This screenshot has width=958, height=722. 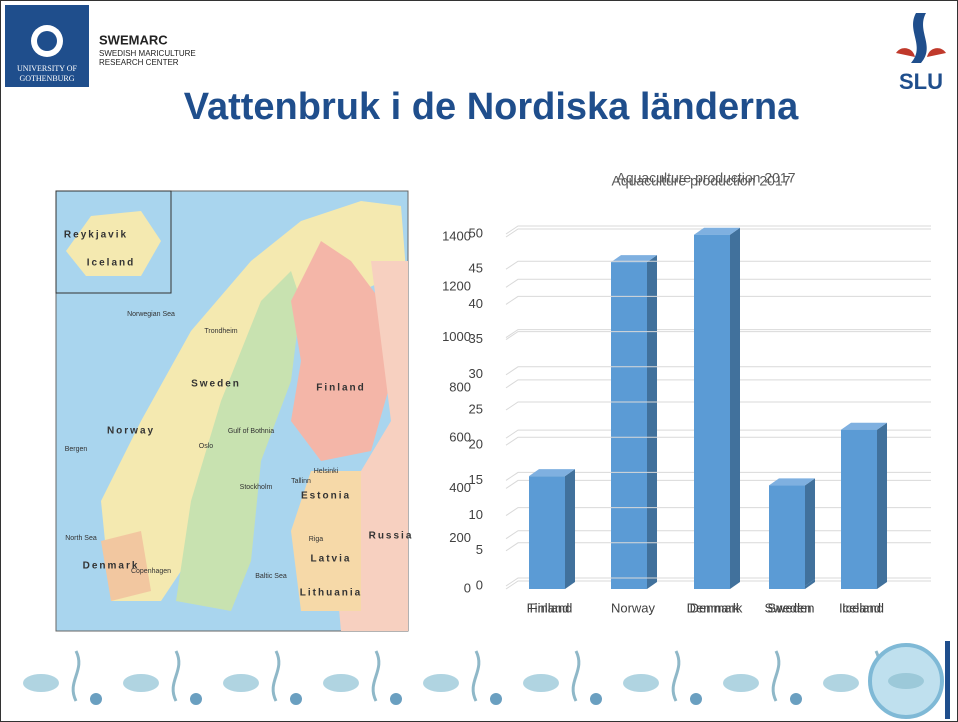 What do you see at coordinates (220, 331) in the screenshot?
I see `map-label: Trondheim` at bounding box center [220, 331].